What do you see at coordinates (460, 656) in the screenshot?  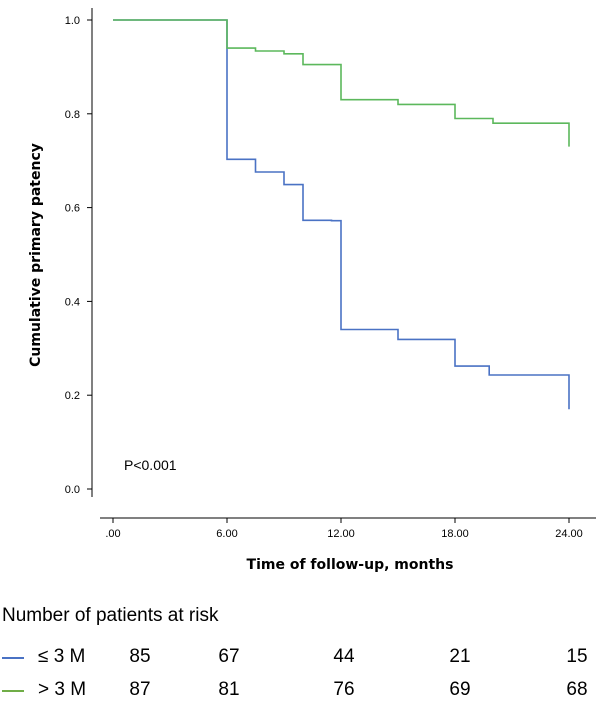 I see `risk-count: 21` at bounding box center [460, 656].